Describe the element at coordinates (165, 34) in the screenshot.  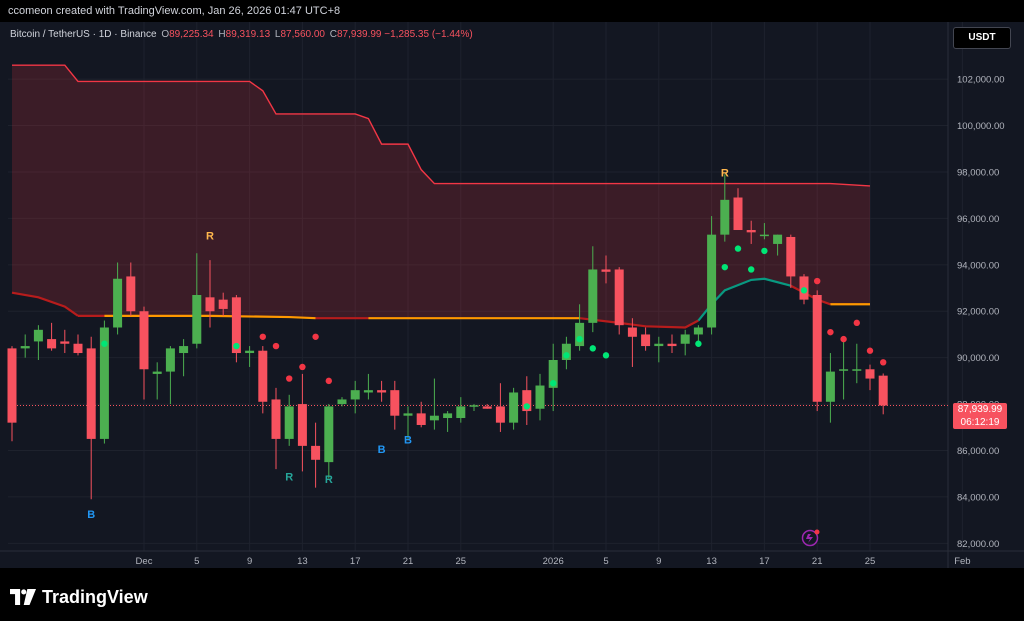
I see `open-label: O` at that location.